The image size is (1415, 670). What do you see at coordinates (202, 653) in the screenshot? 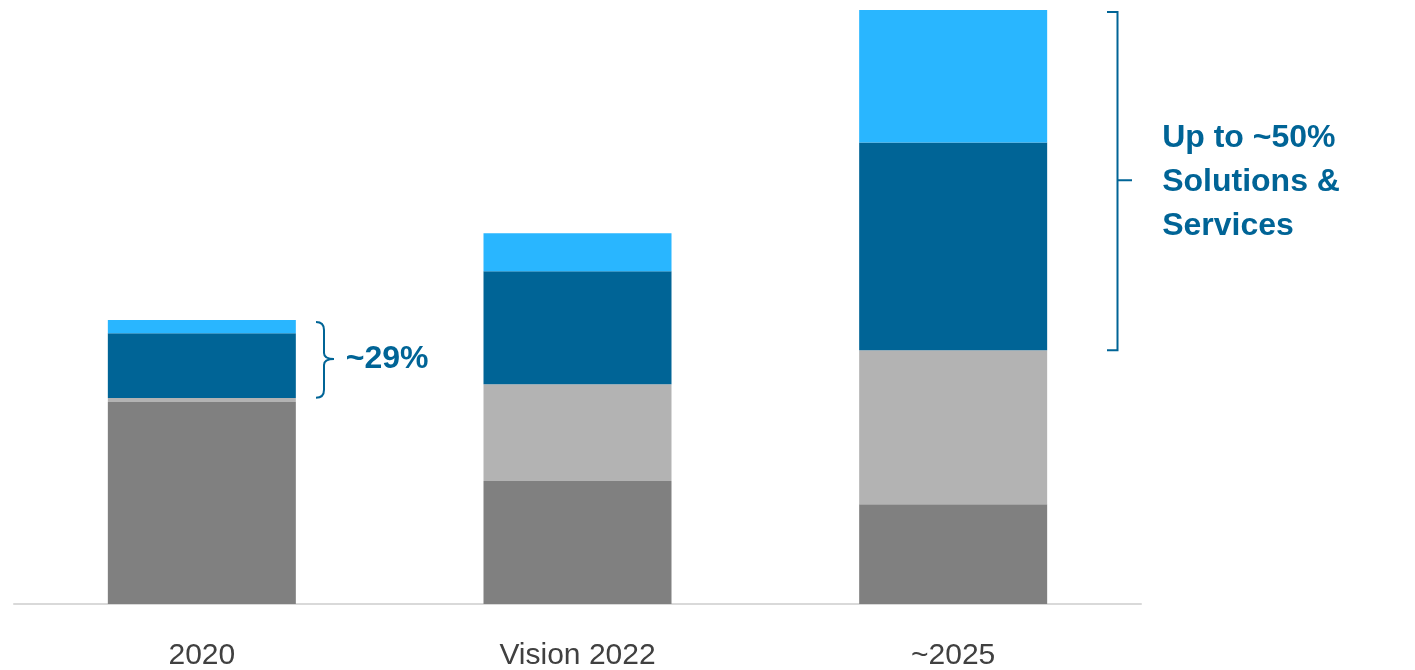
I see `x-tick-label: 2020` at bounding box center [202, 653].